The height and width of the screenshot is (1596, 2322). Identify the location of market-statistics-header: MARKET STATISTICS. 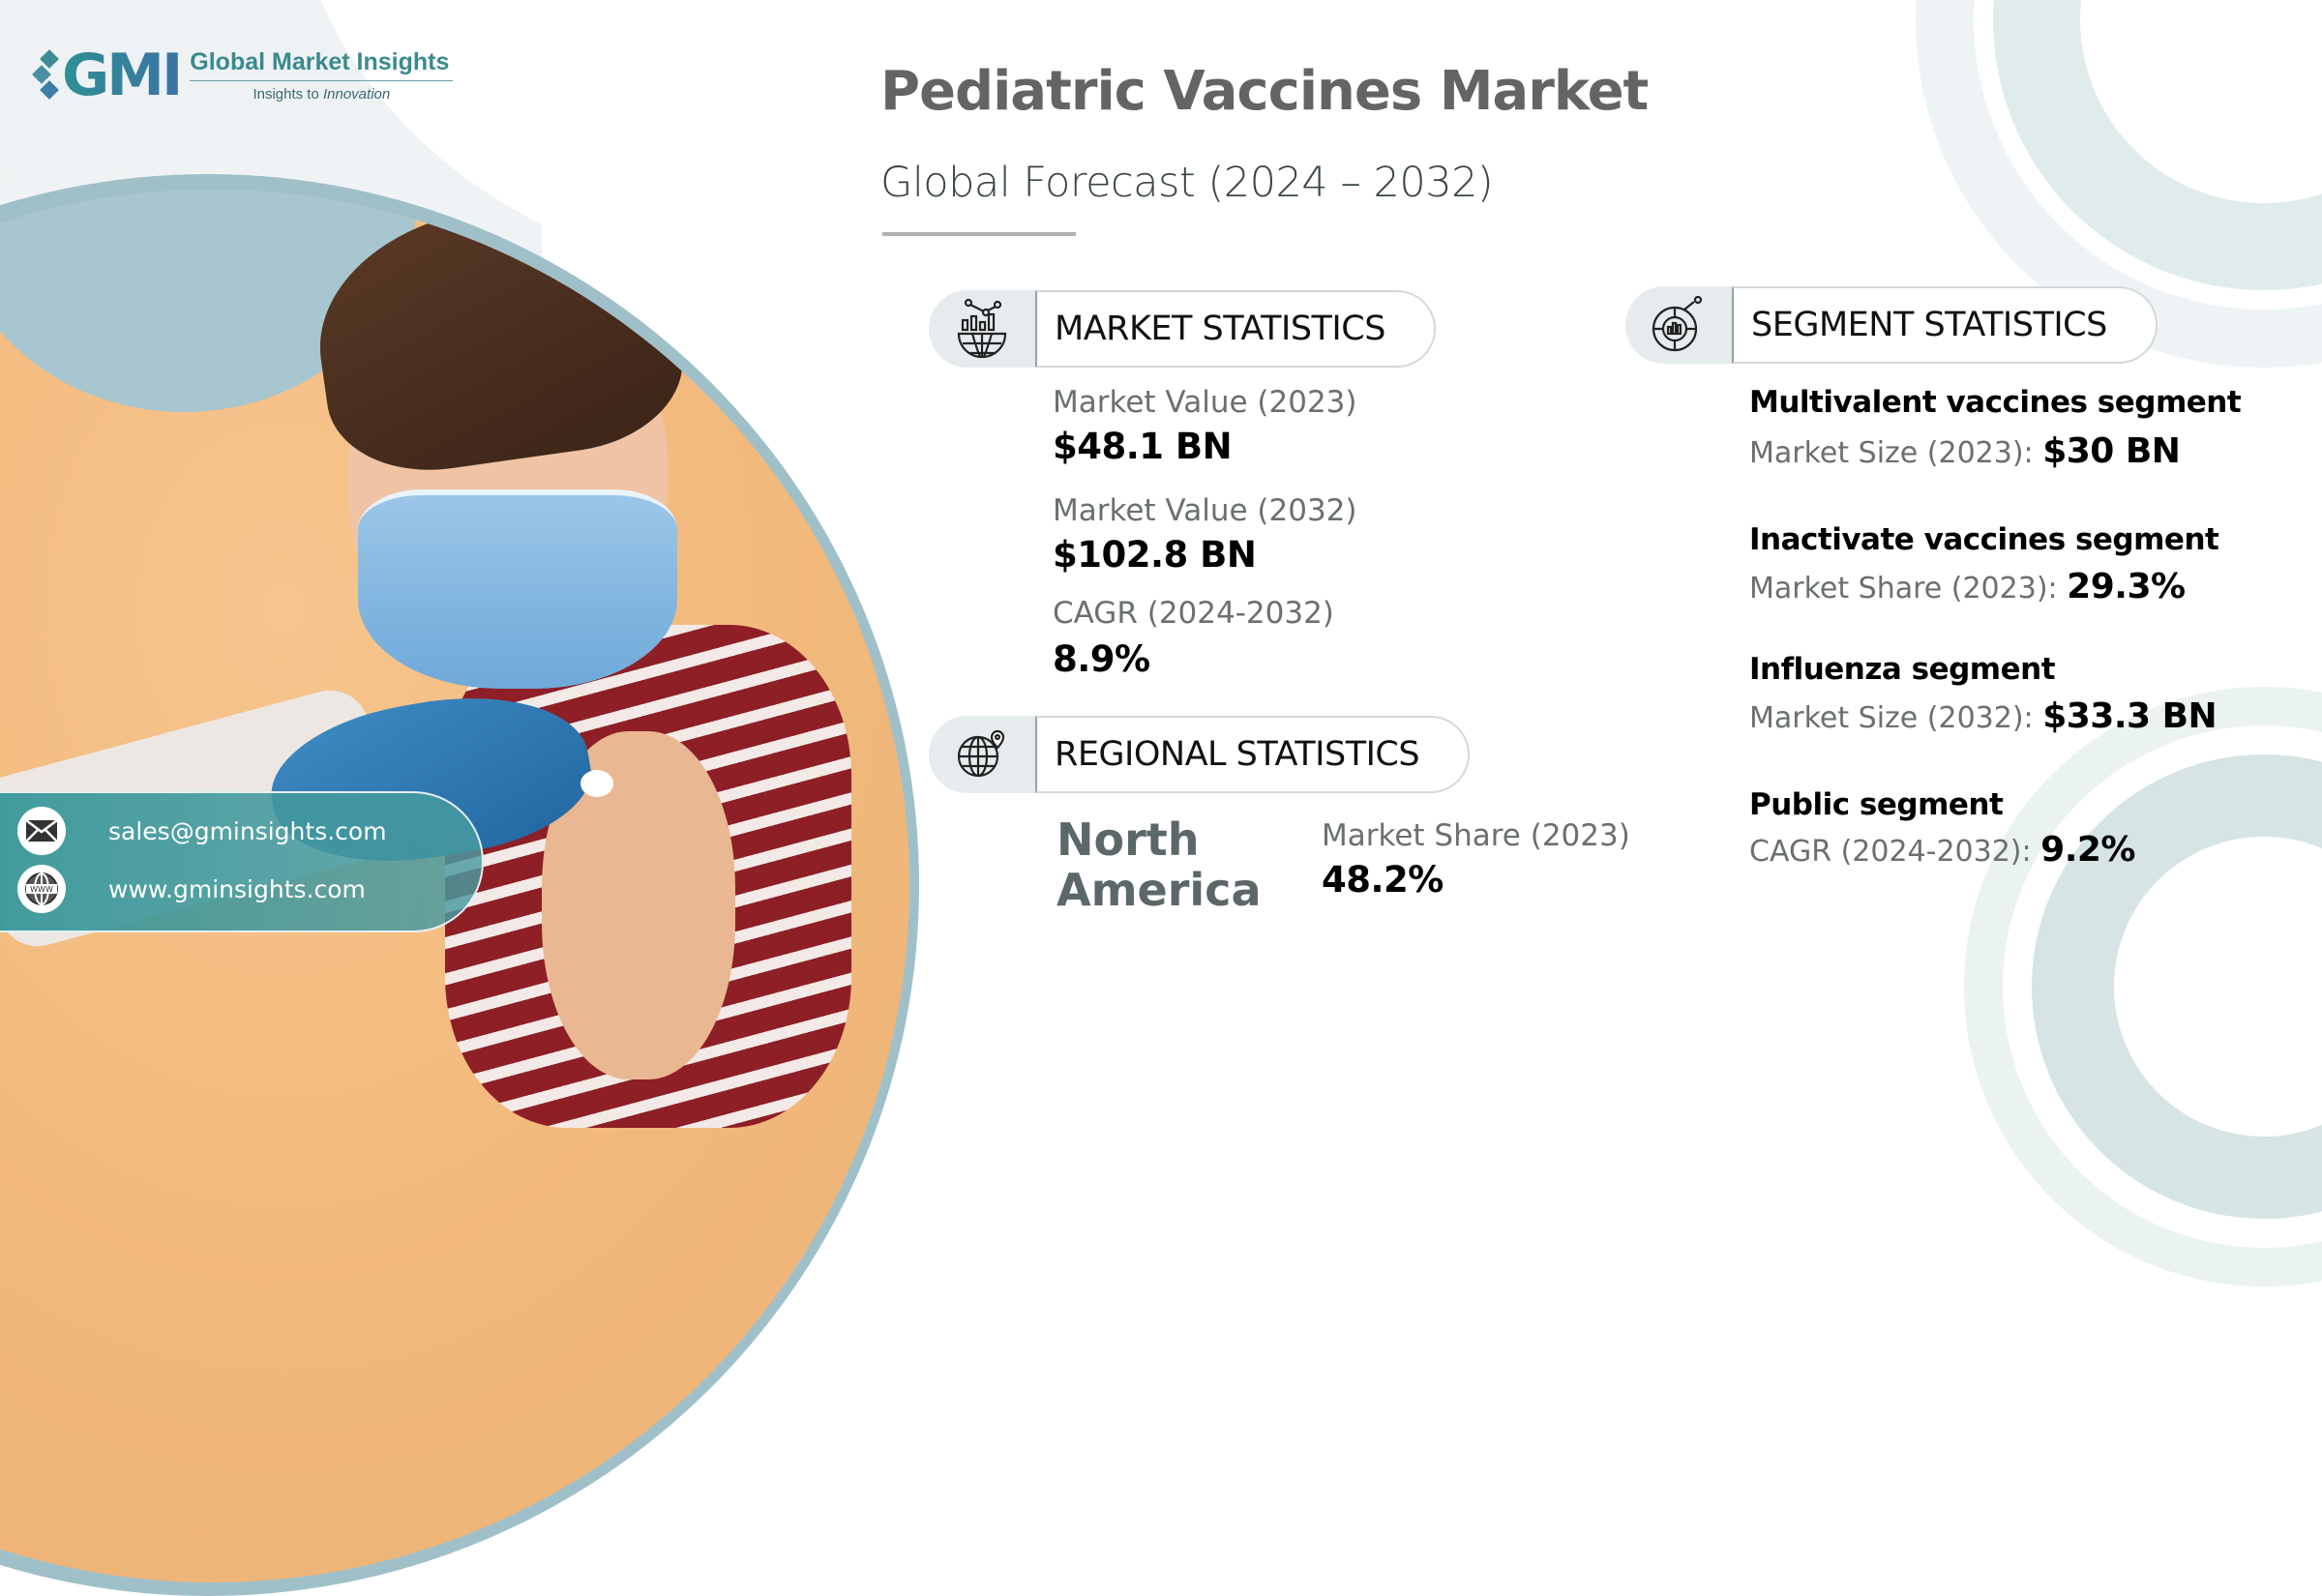
(1182, 329).